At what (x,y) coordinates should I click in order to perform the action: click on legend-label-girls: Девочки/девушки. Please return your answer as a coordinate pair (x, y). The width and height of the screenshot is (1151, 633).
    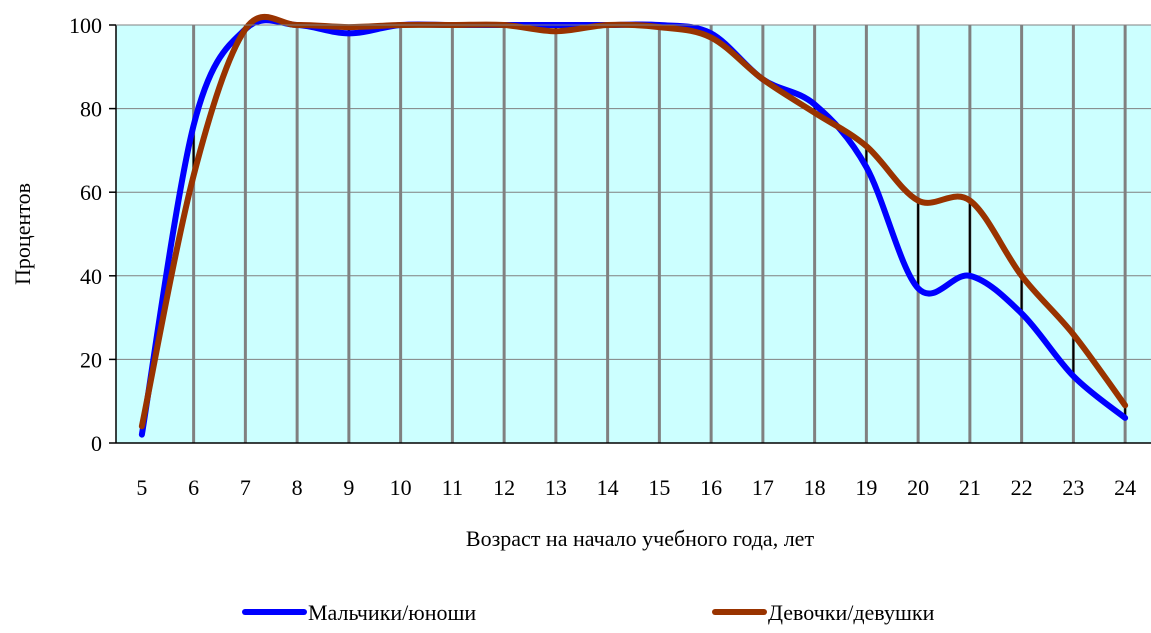
    Looking at the image, I should click on (851, 612).